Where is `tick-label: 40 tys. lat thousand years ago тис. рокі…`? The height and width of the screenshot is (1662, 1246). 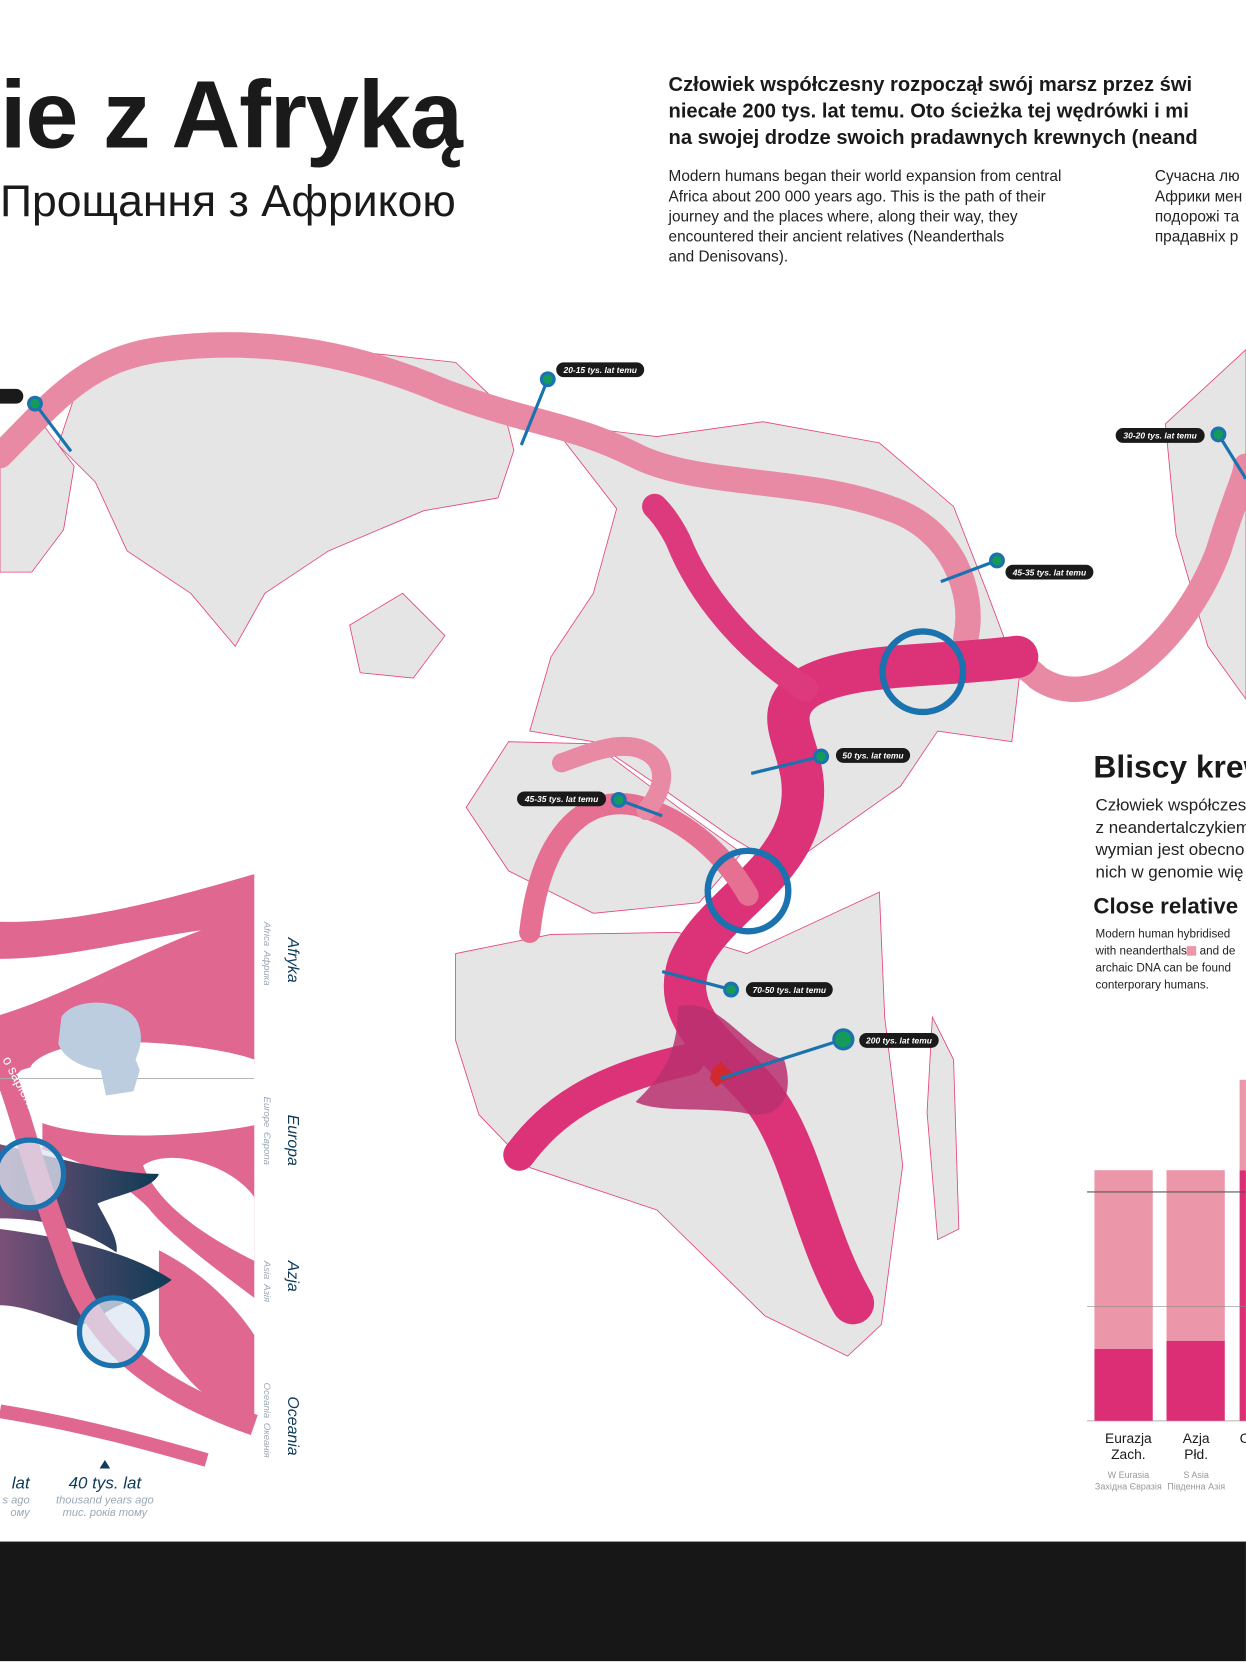
tick-label: 40 tys. lat thousand years ago тис. рокі… is located at coordinates (104, 1497).